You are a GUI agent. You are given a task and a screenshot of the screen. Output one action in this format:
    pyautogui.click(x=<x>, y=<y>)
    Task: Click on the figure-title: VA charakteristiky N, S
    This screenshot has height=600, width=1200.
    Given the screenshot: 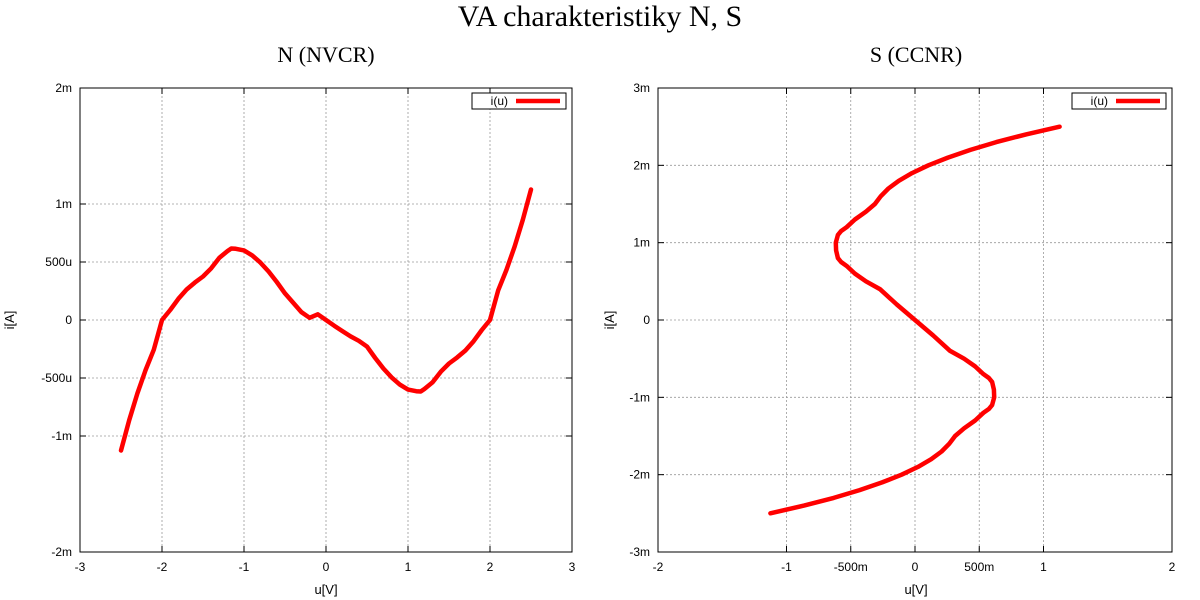 What is the action you would take?
    pyautogui.click(x=600, y=16)
    